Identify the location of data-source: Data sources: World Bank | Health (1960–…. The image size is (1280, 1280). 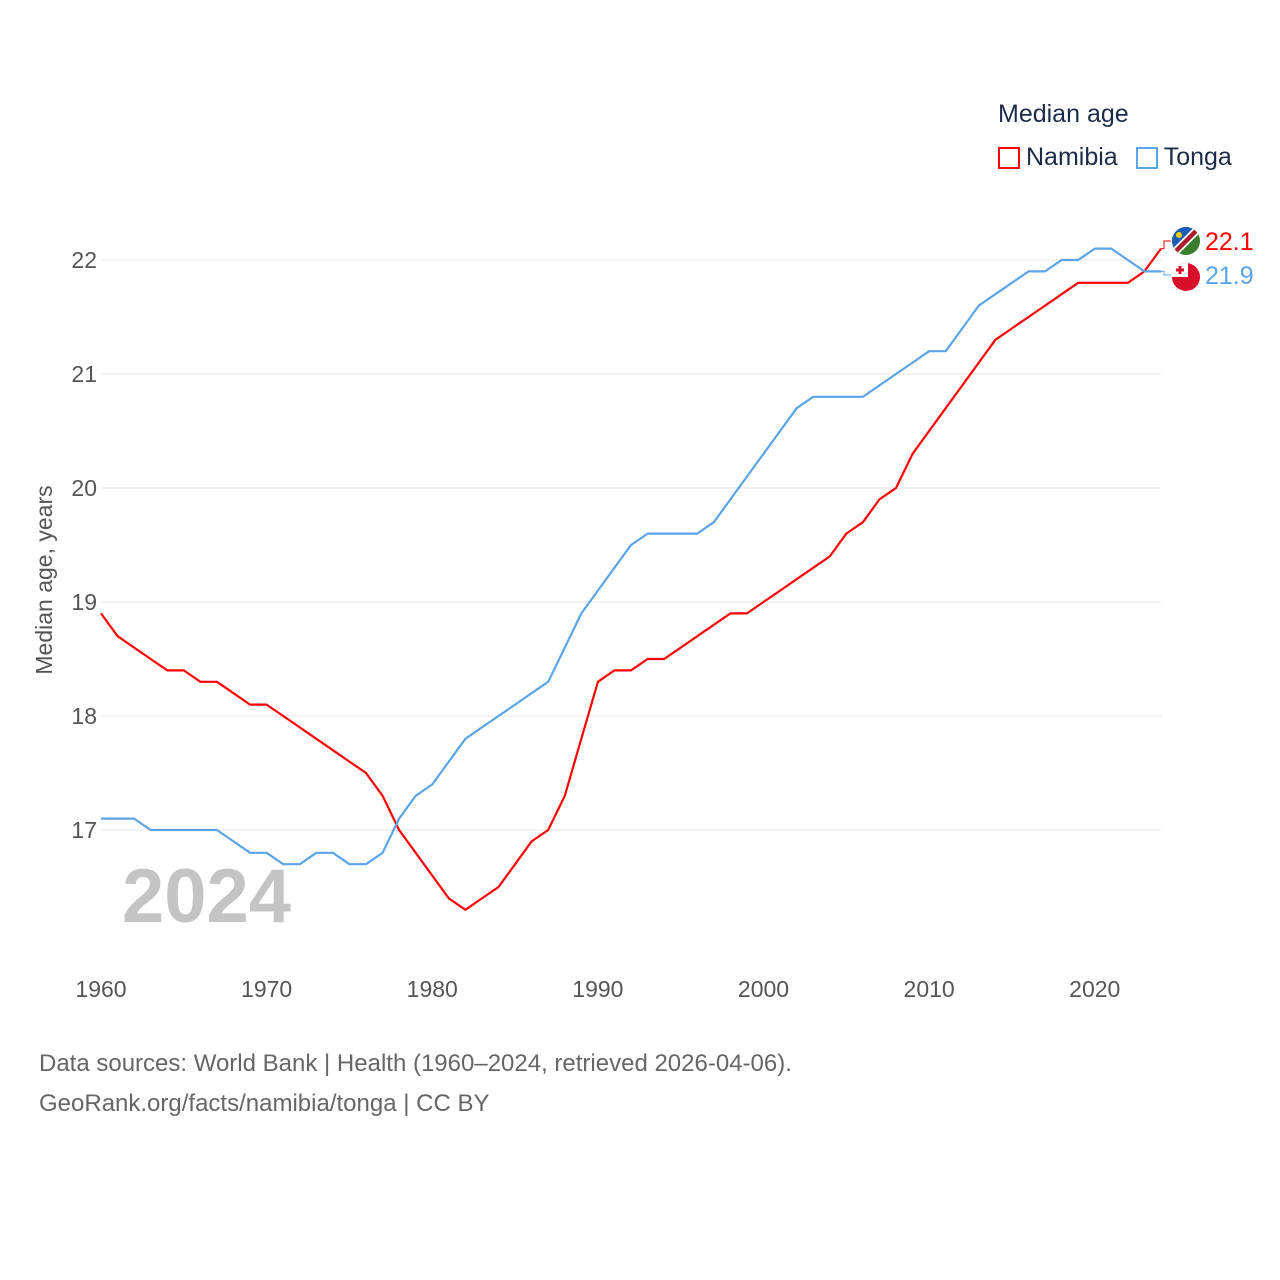
(415, 1063).